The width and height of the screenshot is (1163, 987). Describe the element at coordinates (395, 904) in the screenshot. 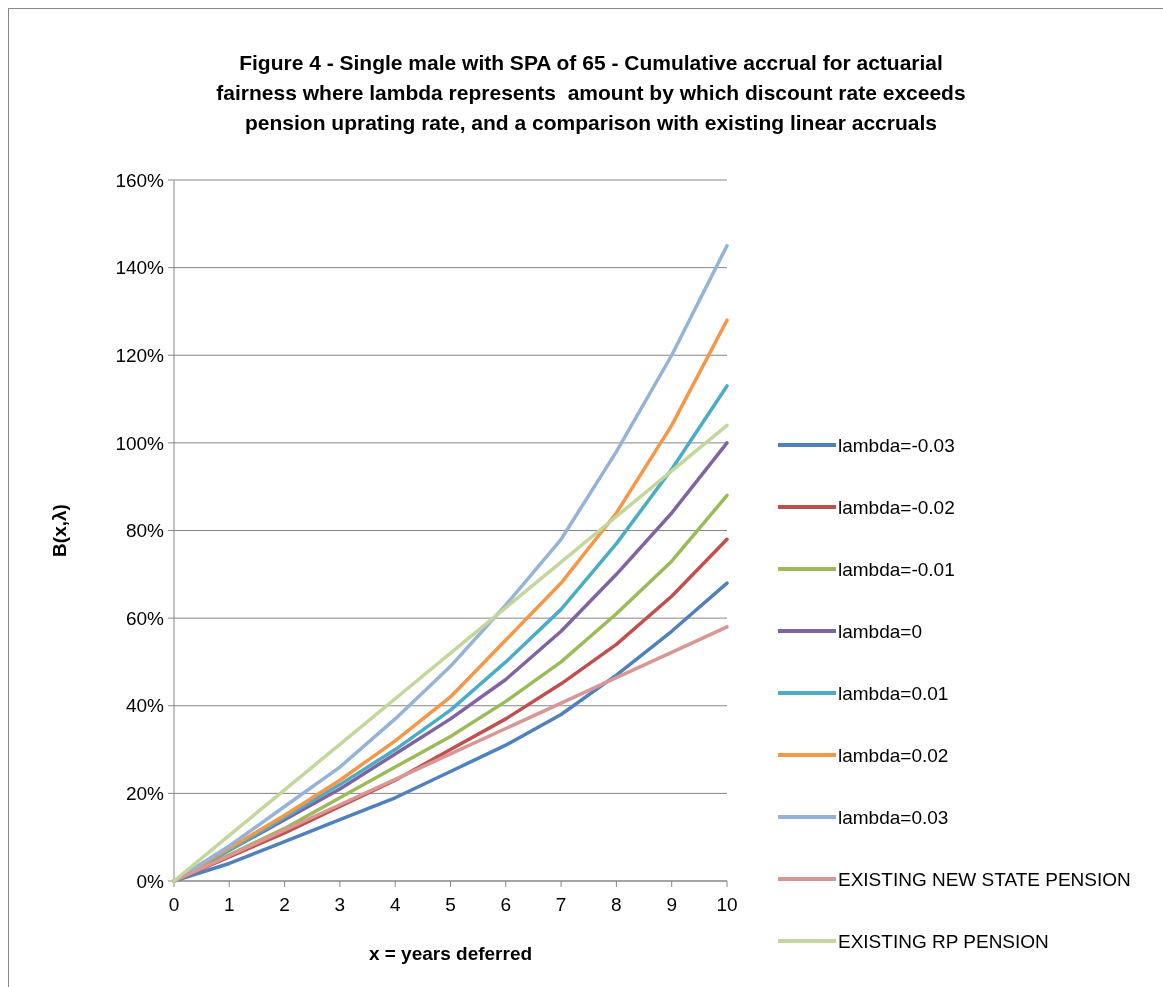

I see `x-tick-label: 4` at that location.